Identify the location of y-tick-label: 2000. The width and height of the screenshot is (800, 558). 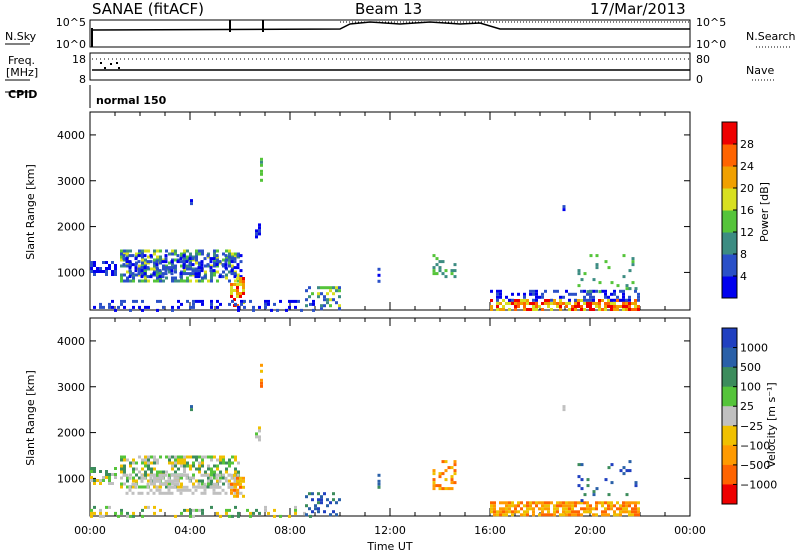
(71, 227).